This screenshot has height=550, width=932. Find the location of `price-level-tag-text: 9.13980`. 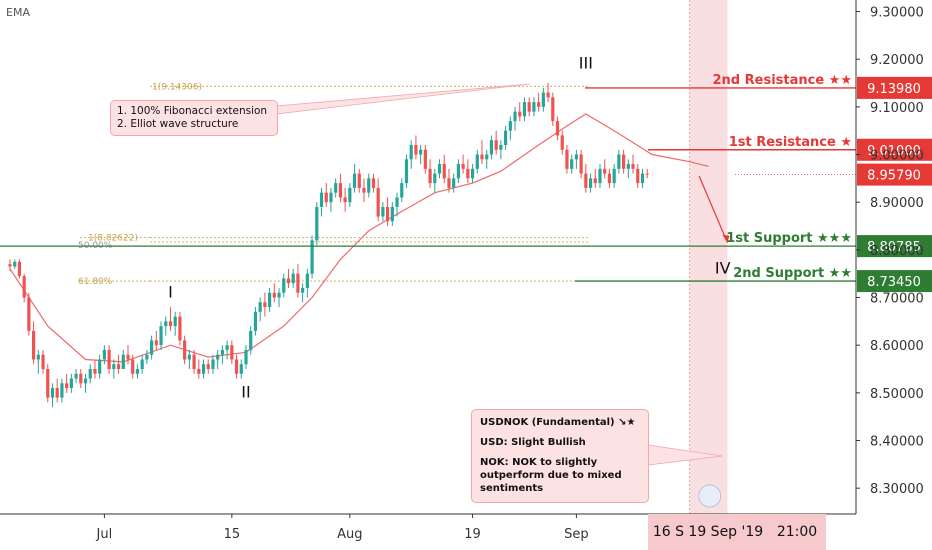

price-level-tag-text: 9.13980 is located at coordinates (894, 89).